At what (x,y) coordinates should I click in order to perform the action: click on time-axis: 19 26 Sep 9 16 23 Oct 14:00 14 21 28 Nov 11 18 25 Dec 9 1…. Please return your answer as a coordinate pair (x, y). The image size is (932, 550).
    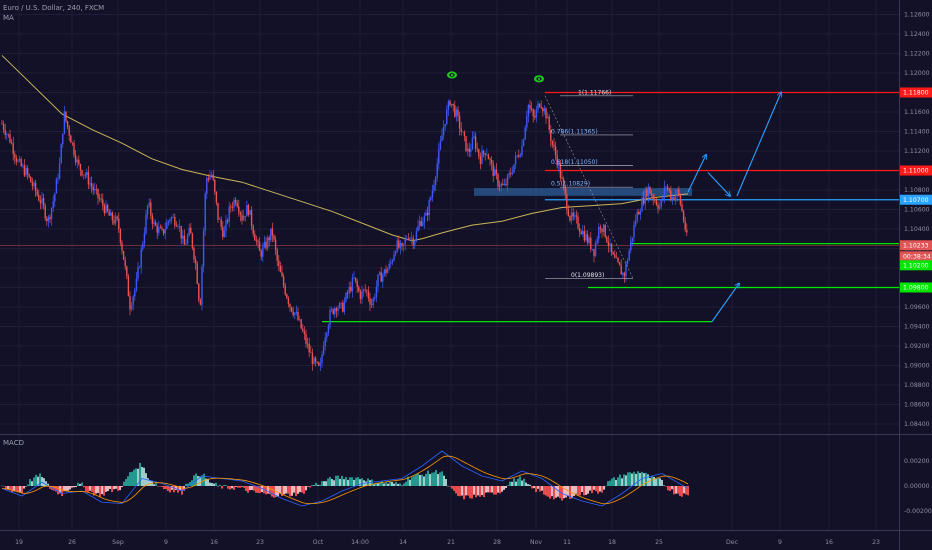
    Looking at the image, I should click on (447, 542).